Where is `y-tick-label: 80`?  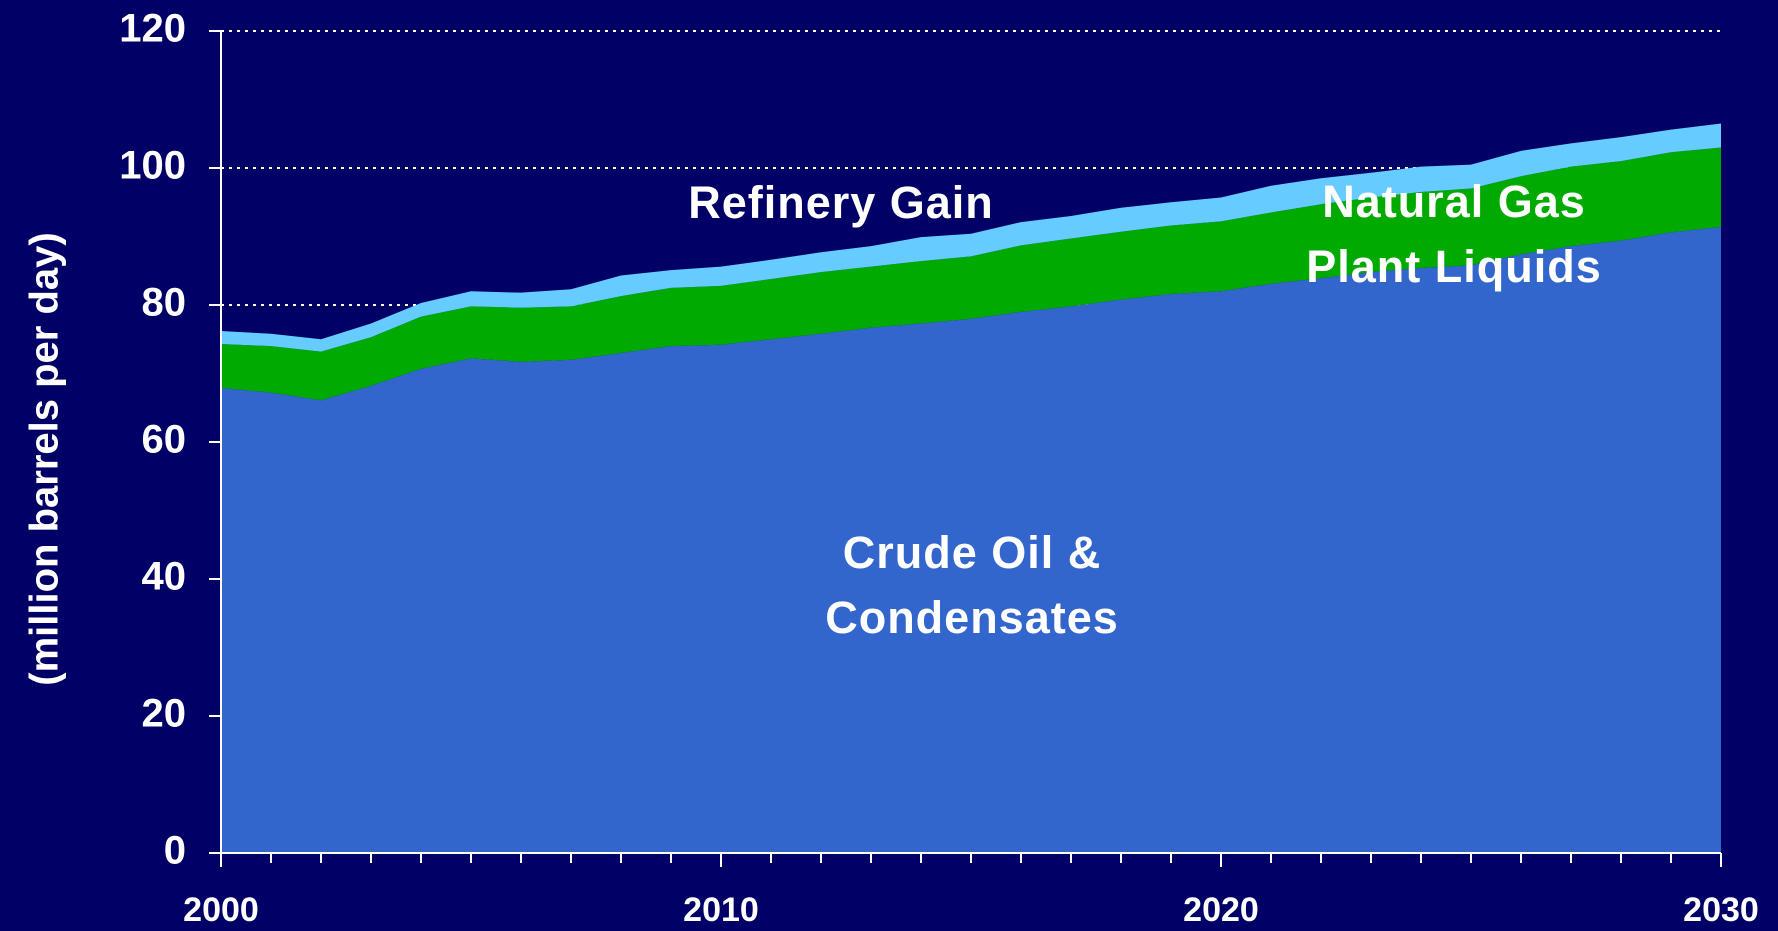 y-tick-label: 80 is located at coordinates (164, 303).